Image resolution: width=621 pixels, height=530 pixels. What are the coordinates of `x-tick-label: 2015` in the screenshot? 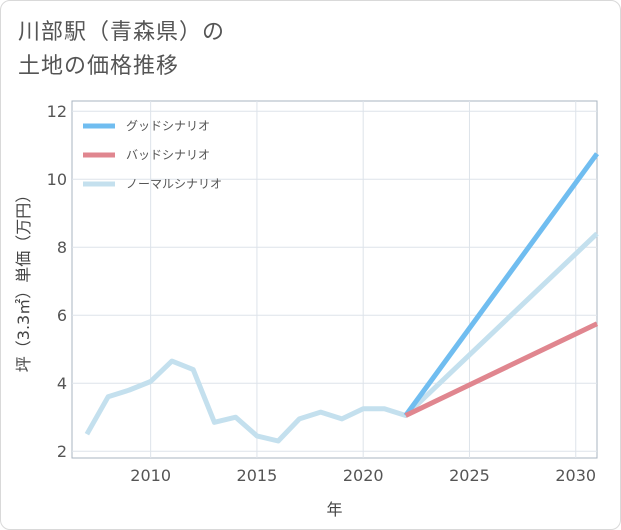 It's located at (257, 475).